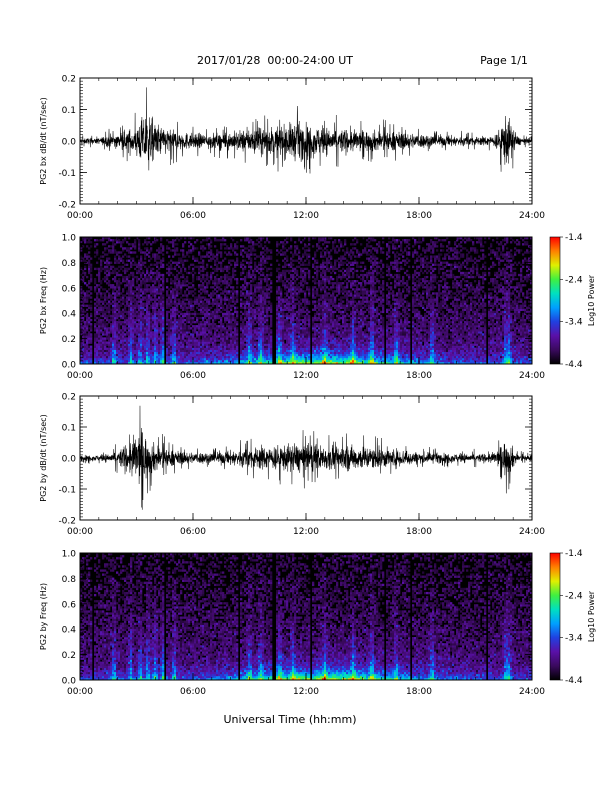  What do you see at coordinates (43, 616) in the screenshot?
I see `y-axis-title: PG2 by Freq (Hz)` at bounding box center [43, 616].